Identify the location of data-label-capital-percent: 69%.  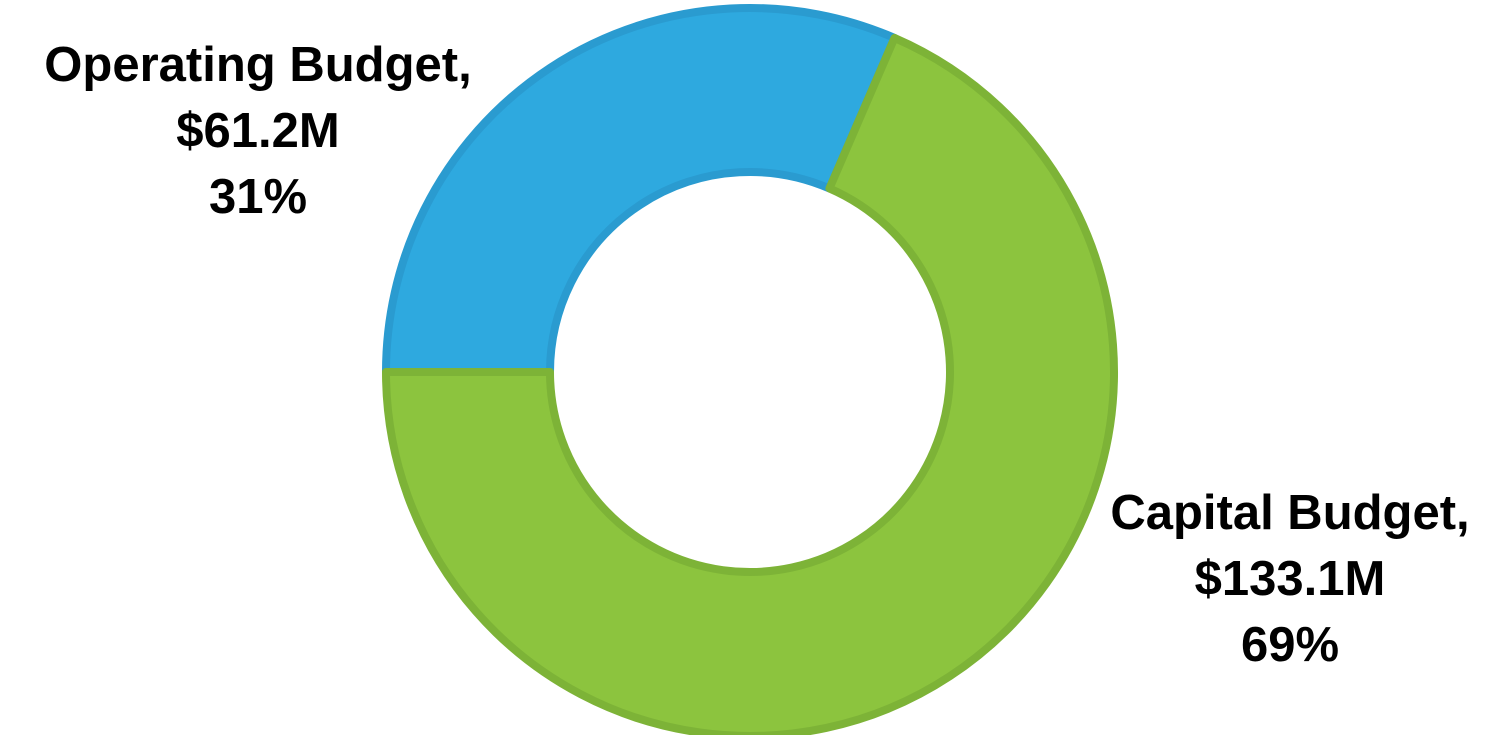
(1290, 645).